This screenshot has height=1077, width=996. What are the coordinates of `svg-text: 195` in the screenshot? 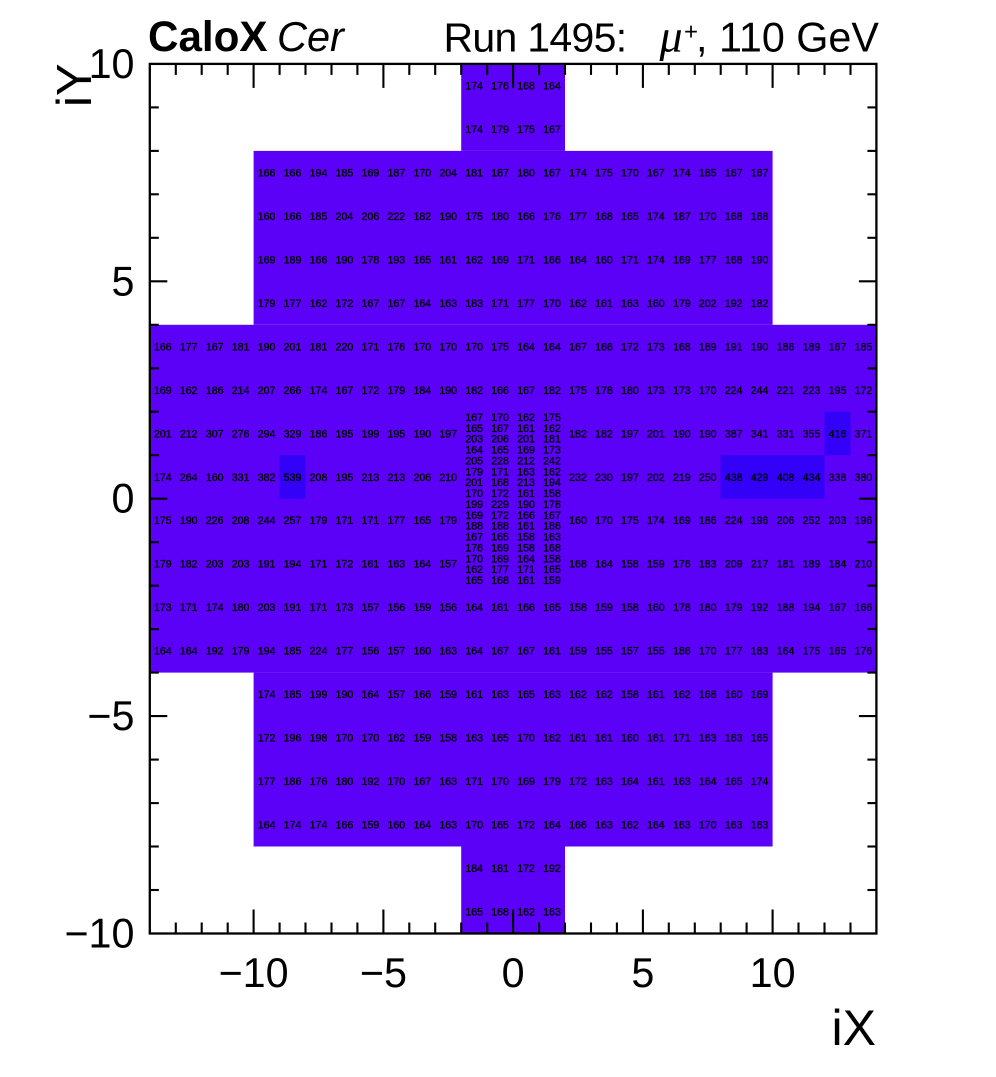 It's located at (838, 391).